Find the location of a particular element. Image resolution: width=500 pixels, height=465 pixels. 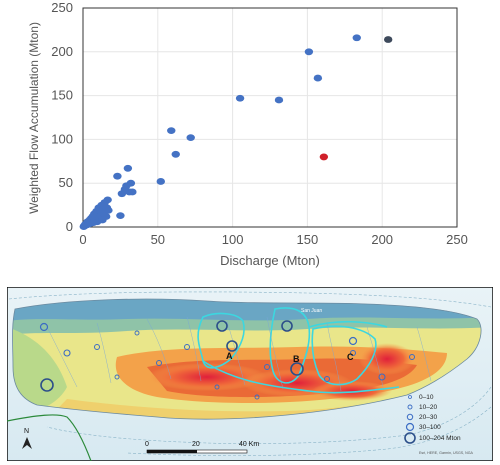

watershed-label-b: B is located at coordinates (296, 359).